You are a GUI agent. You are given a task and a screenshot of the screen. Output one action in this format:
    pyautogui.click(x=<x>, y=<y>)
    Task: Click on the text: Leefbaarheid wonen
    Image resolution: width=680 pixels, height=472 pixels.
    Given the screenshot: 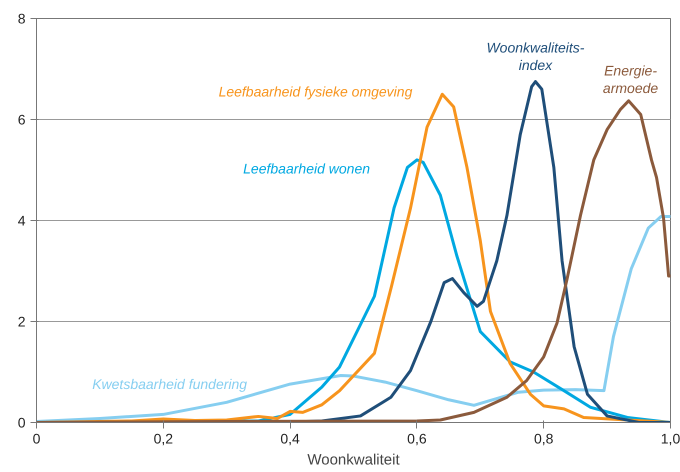 What is the action you would take?
    pyautogui.click(x=306, y=168)
    